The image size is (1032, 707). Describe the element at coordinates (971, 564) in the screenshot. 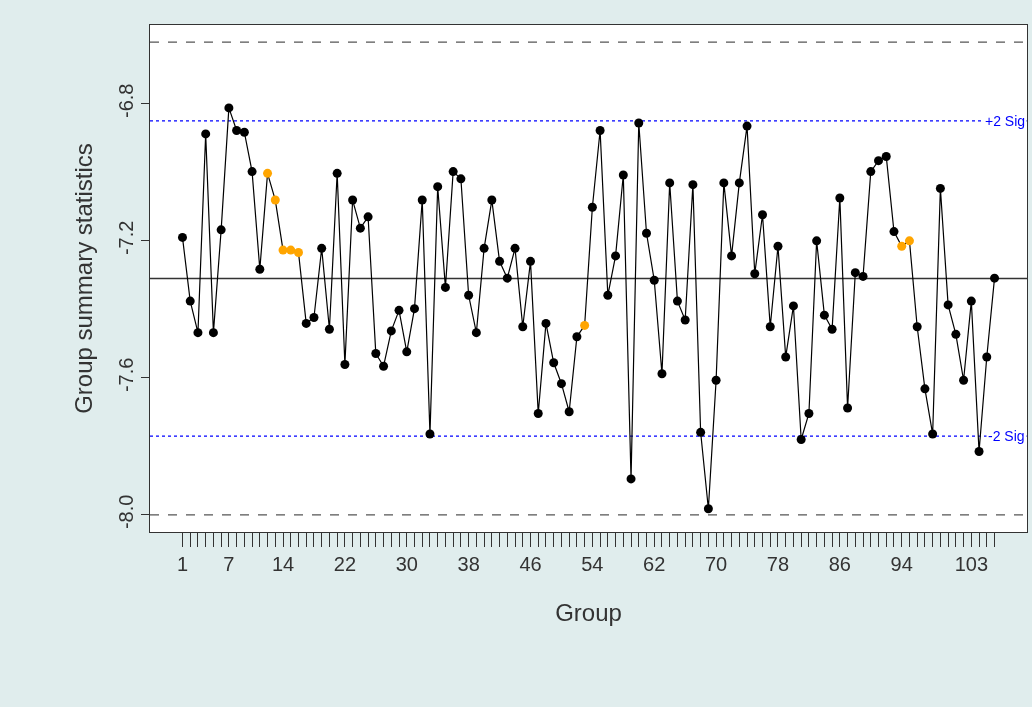

I see `x-tick-label: 103` at that location.